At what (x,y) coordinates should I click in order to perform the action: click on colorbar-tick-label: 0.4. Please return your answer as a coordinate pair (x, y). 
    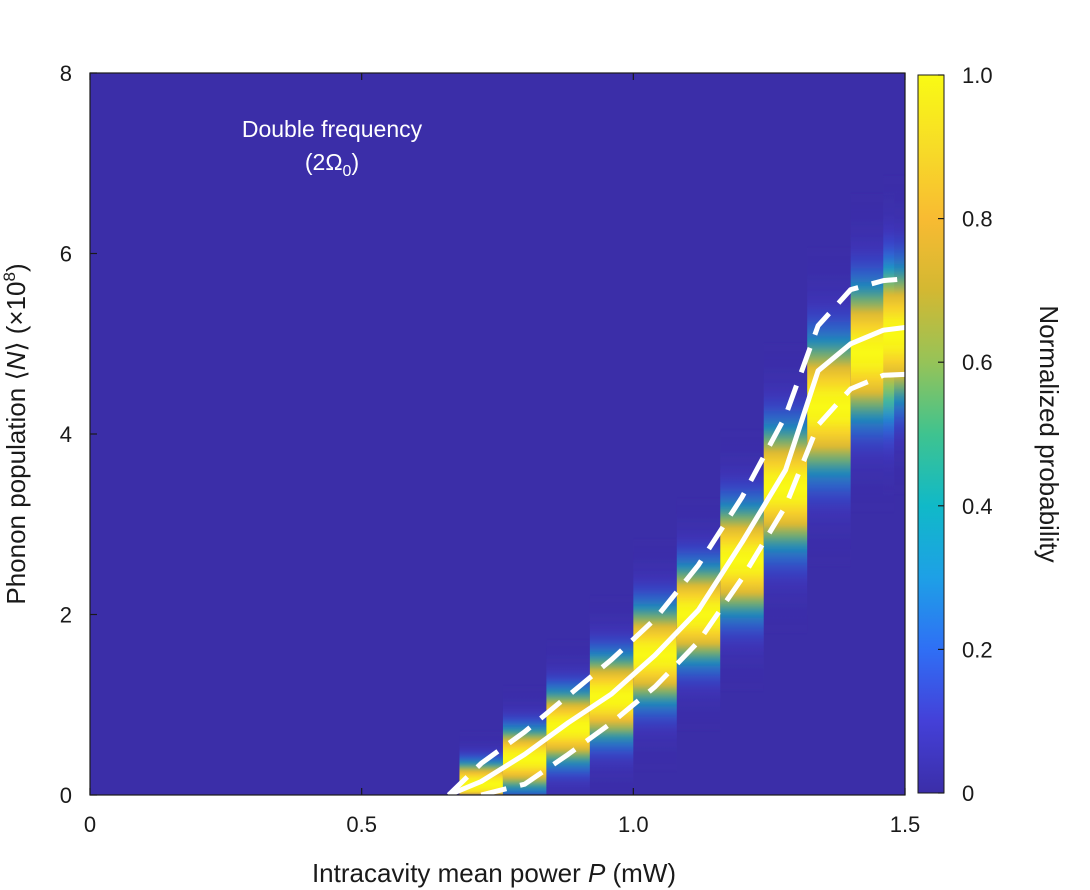
    Looking at the image, I should click on (977, 506).